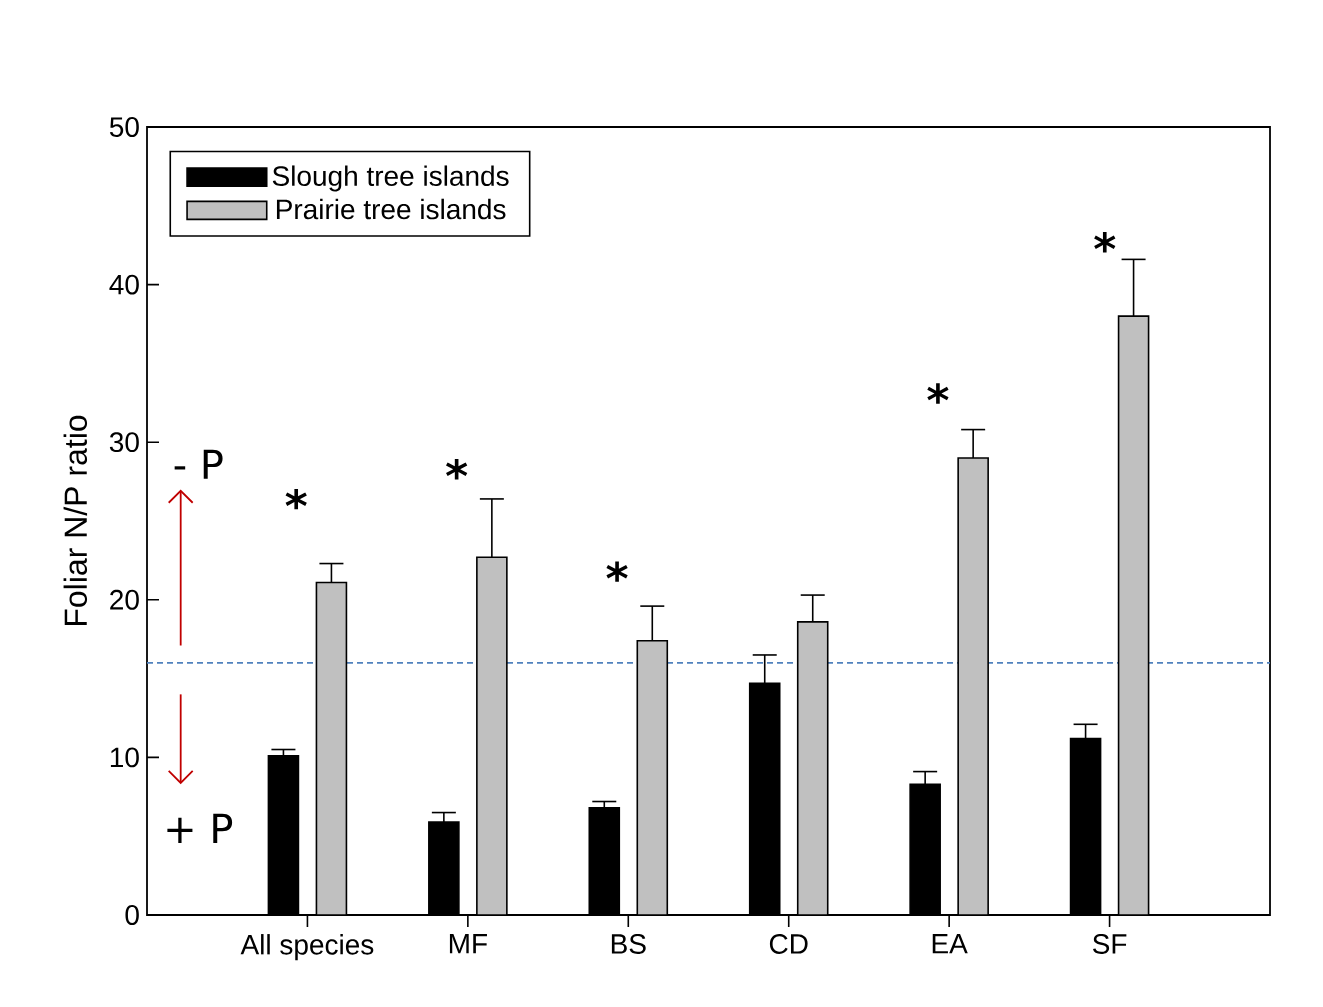 The width and height of the screenshot is (1323, 1007). I want to click on y-tick-label: 20, so click(124, 599).